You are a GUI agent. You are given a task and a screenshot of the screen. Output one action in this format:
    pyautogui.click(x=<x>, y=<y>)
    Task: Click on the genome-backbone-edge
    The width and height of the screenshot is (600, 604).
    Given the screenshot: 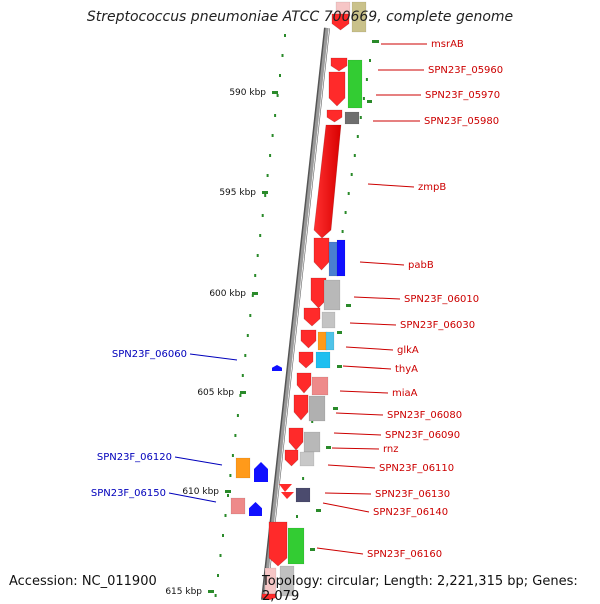 What is the action you would take?
    pyautogui.click(x=297, y=313)
    